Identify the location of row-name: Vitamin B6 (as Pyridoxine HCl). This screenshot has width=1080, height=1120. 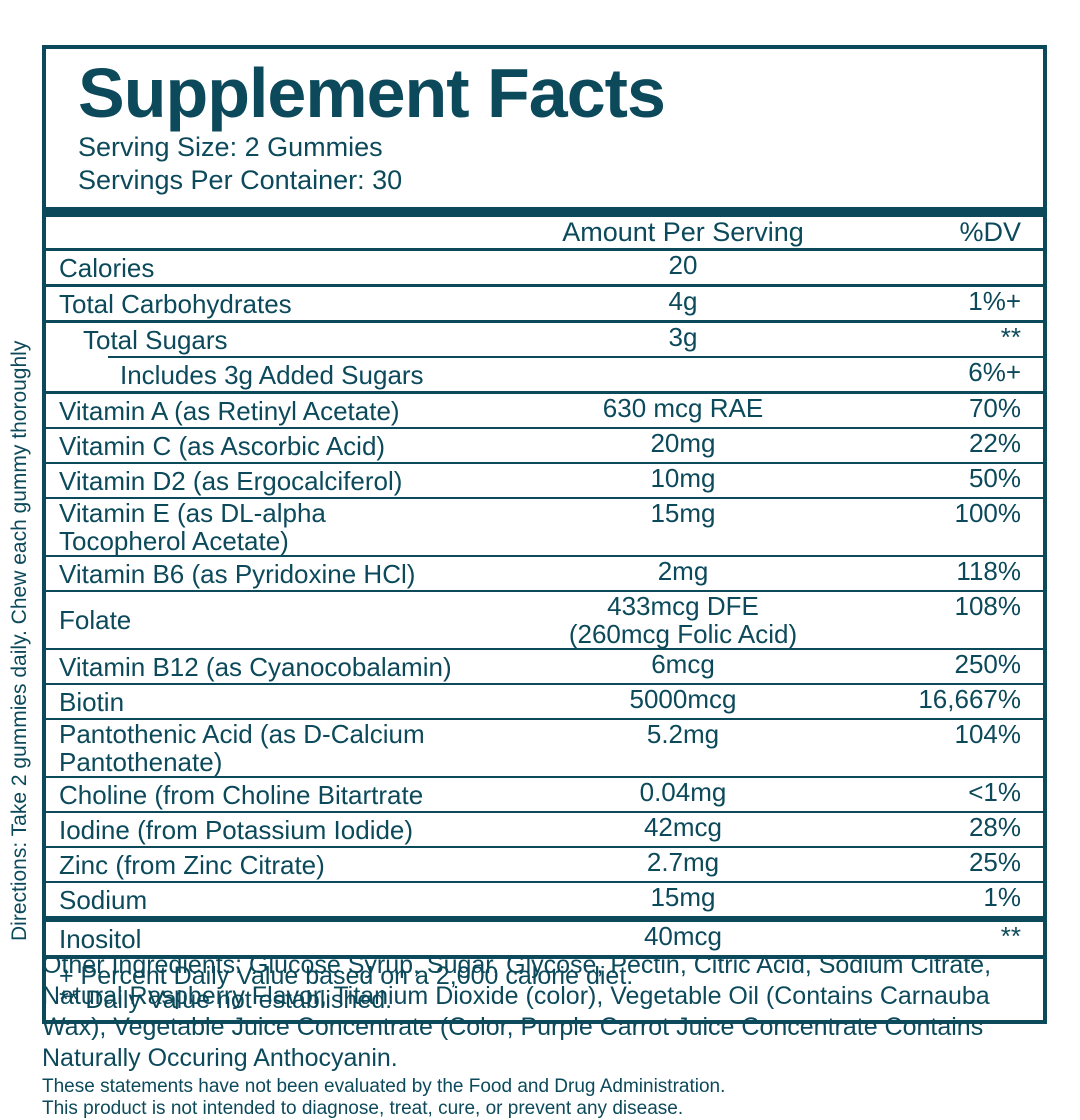
(237, 573).